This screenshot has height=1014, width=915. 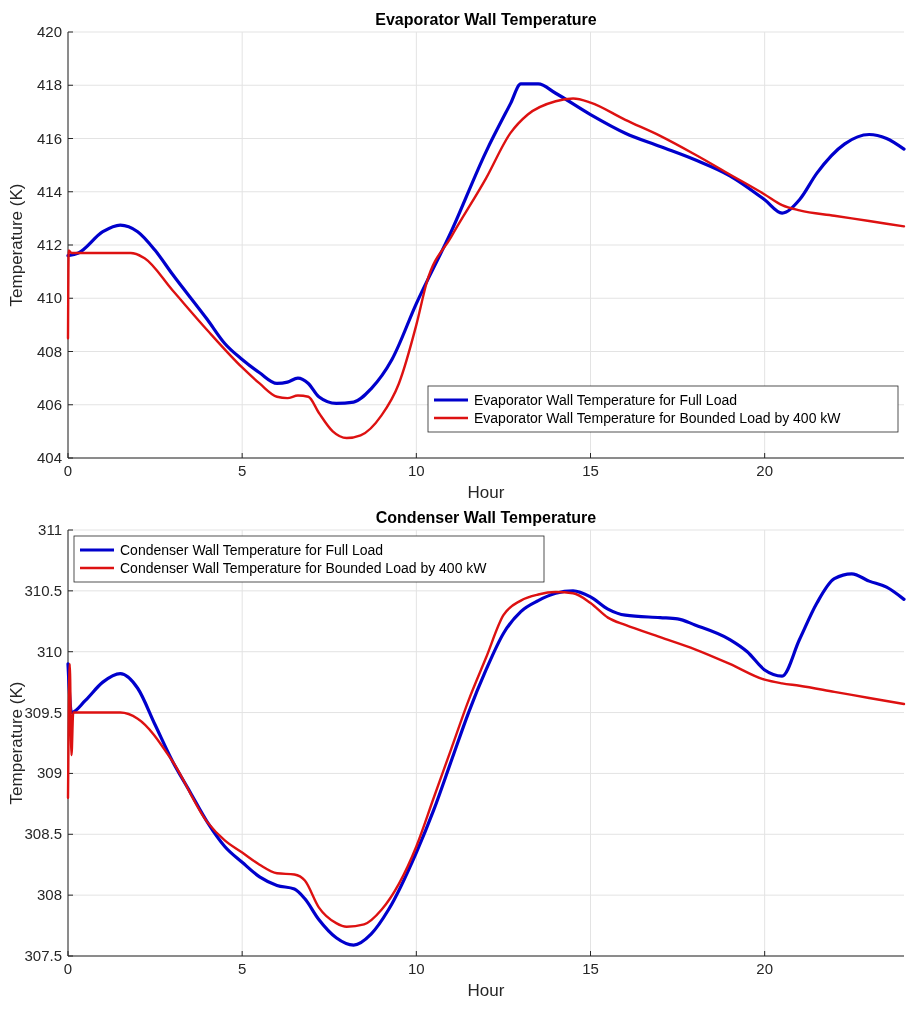 What do you see at coordinates (49, 298) in the screenshot?
I see `y-tick-label: 410` at bounding box center [49, 298].